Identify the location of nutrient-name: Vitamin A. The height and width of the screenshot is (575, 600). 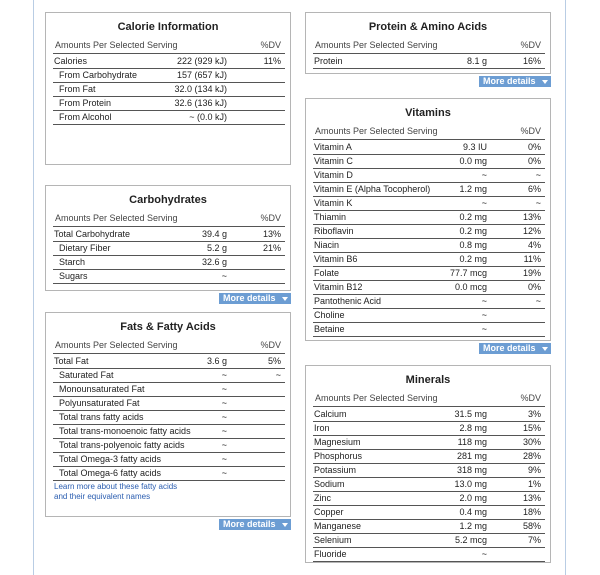
(333, 147).